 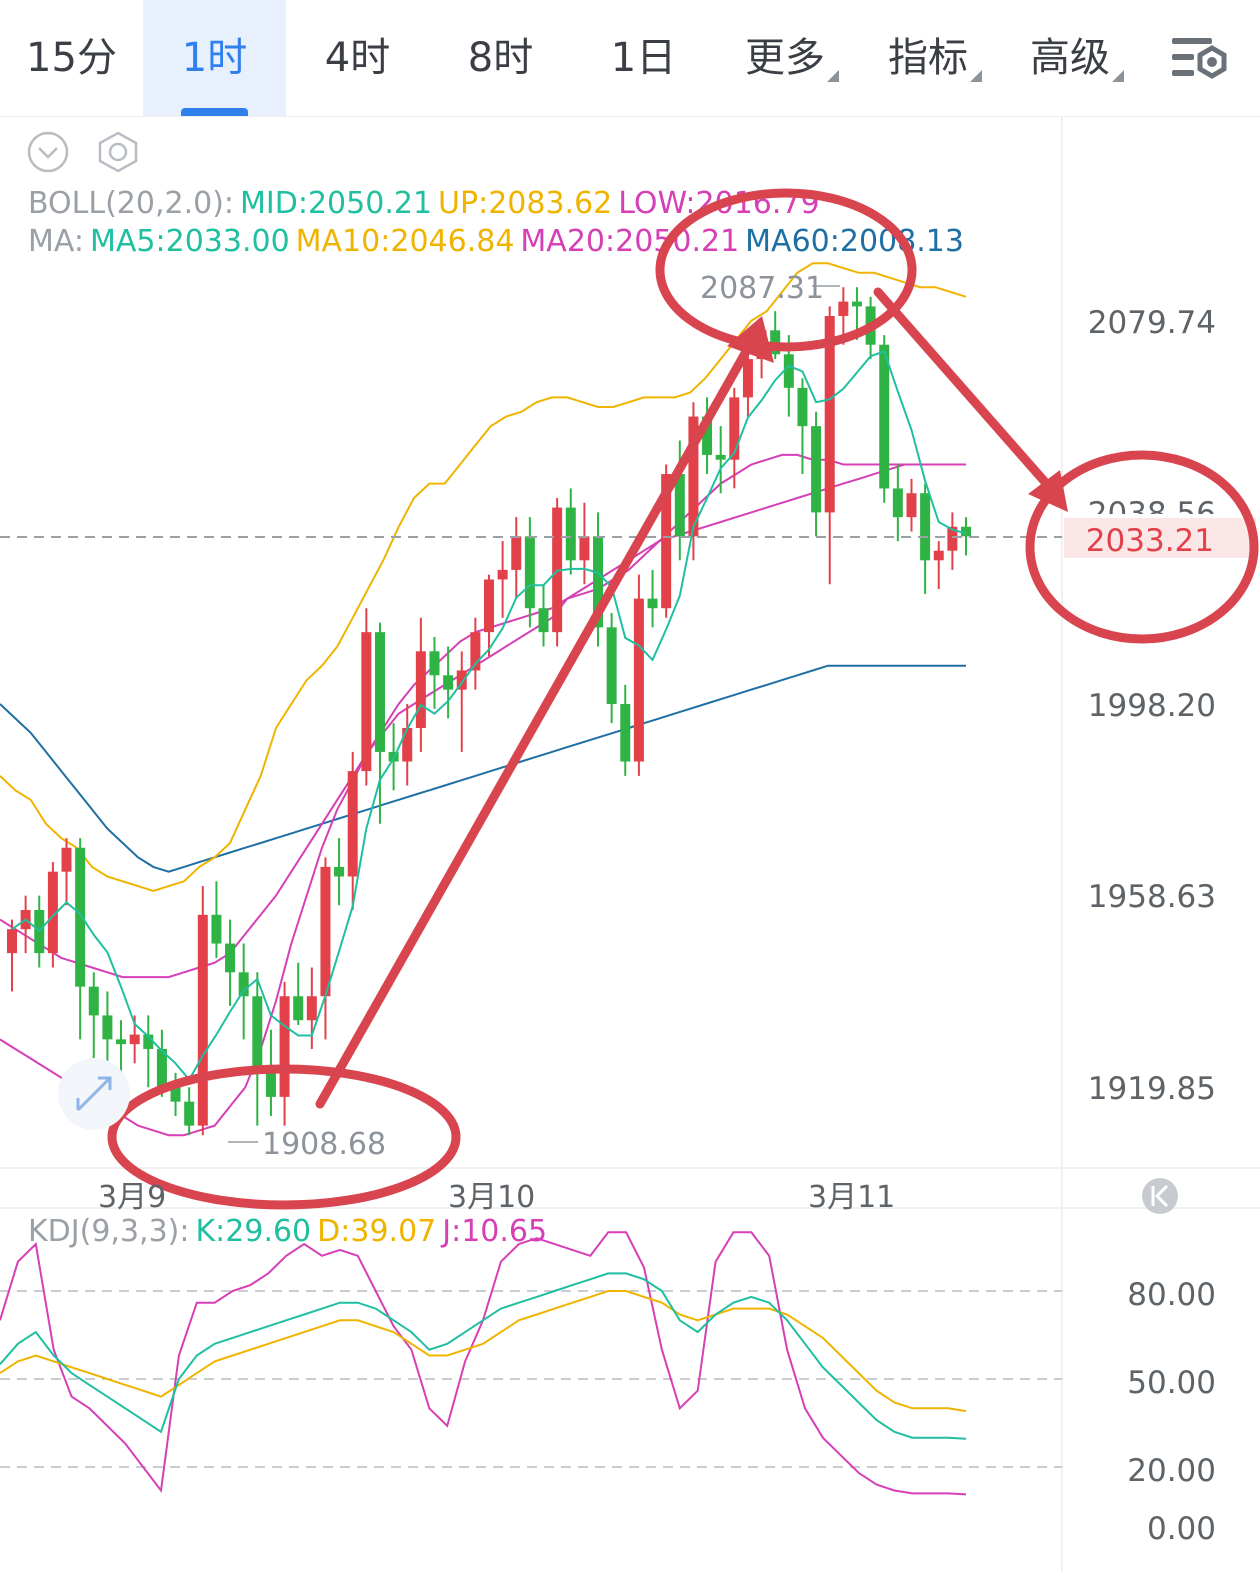 What do you see at coordinates (1171, 1295) in the screenshot?
I see `kdj-axis-label: 80.00` at bounding box center [1171, 1295].